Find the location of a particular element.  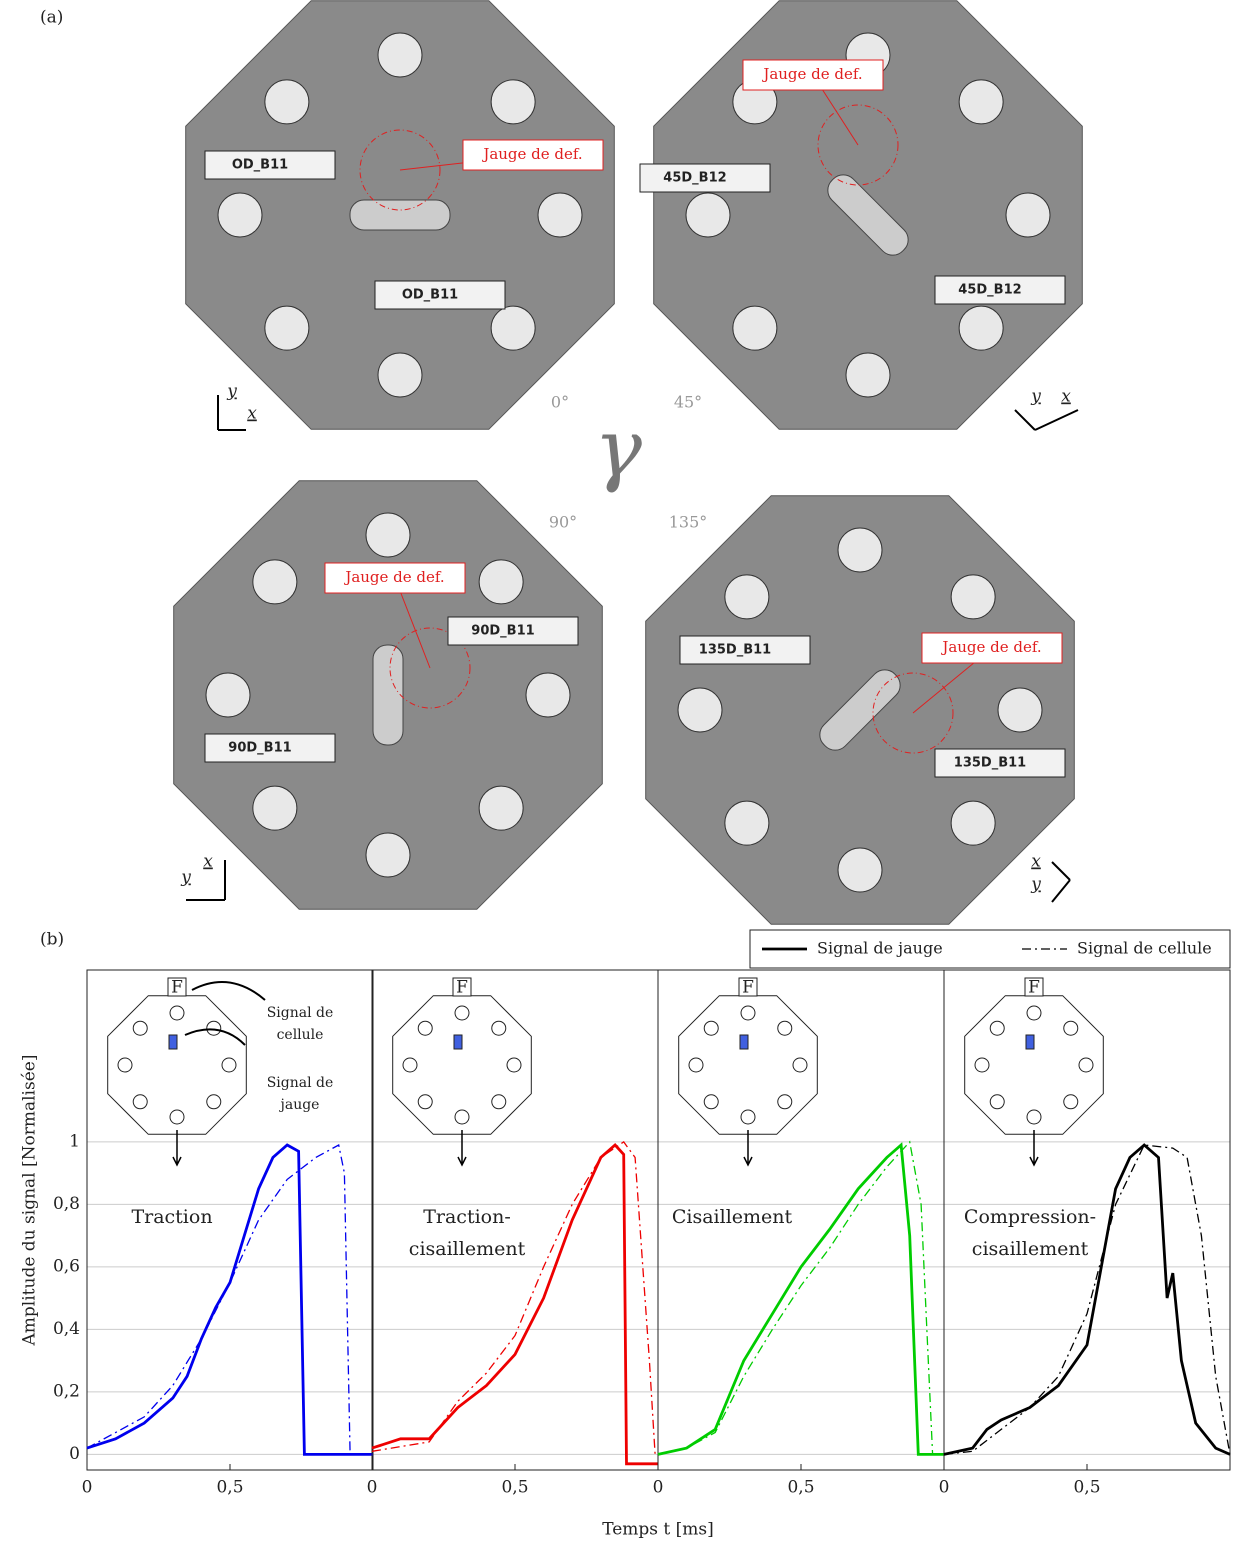

y-tick-label: 0,2 is located at coordinates (66, 1391).